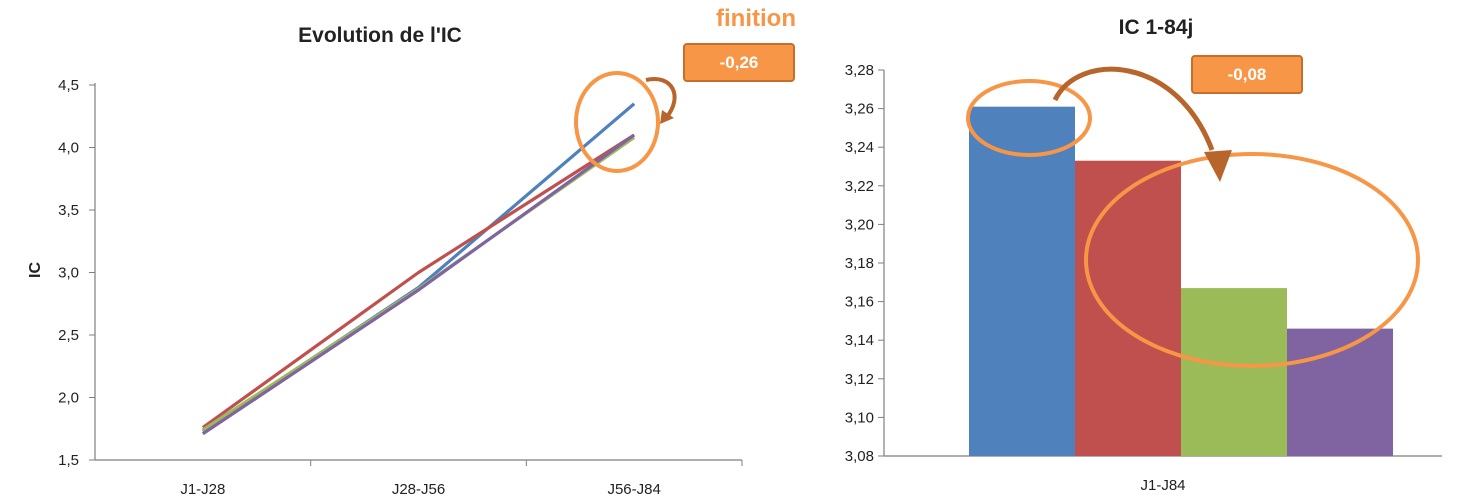  What do you see at coordinates (202, 489) in the screenshot?
I see `line-chart-x-tick-label: J1-J28` at bounding box center [202, 489].